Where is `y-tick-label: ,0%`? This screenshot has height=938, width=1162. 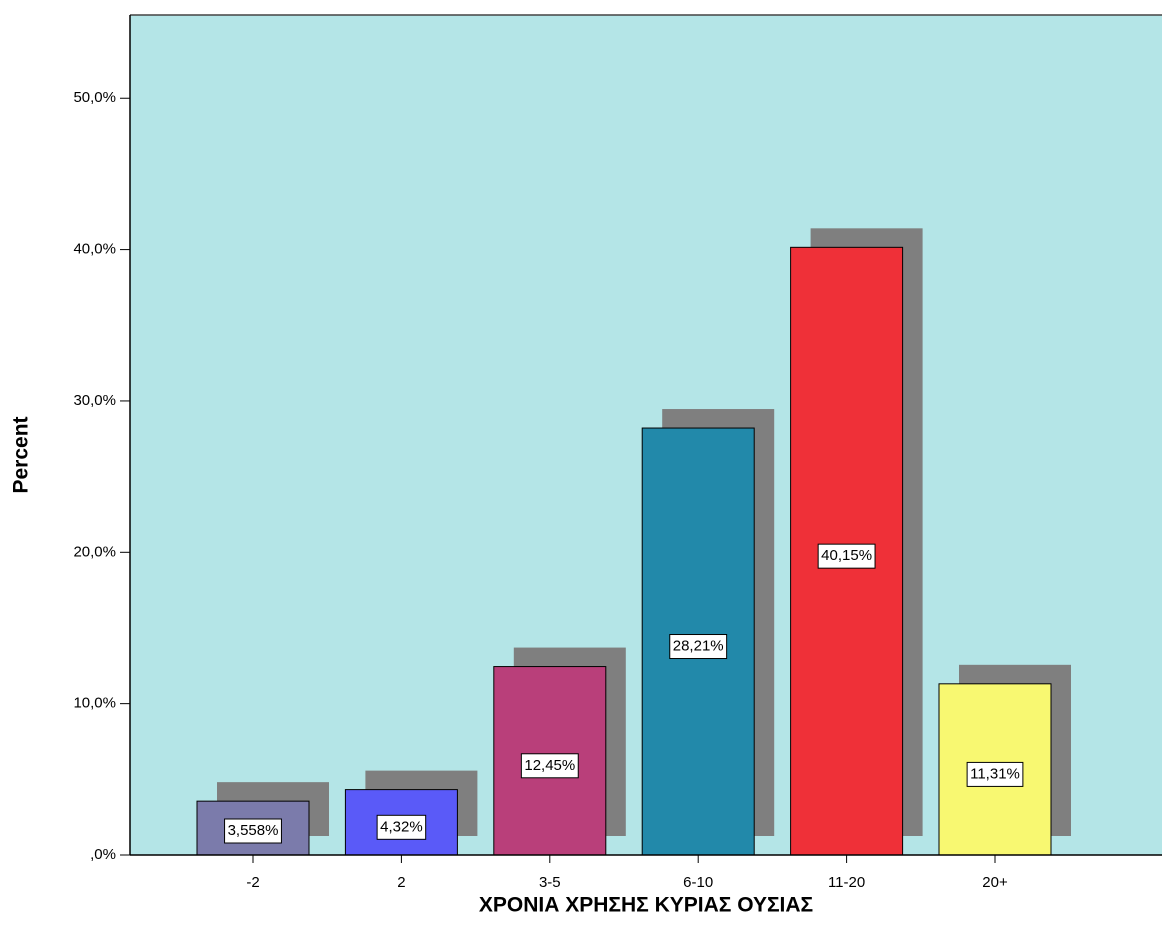 y-tick-label: ,0% is located at coordinates (103, 854).